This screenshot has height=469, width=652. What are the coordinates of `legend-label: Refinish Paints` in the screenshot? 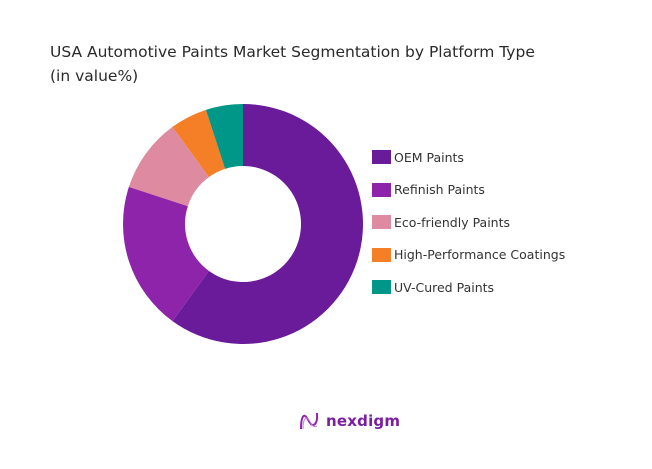 It's located at (439, 189).